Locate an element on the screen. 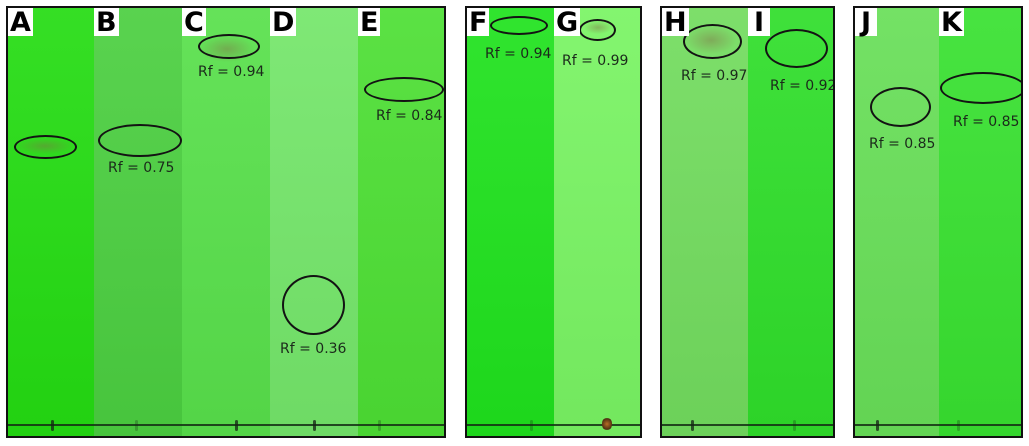  rf-label-c: Rf = 0.94 is located at coordinates (231, 72).